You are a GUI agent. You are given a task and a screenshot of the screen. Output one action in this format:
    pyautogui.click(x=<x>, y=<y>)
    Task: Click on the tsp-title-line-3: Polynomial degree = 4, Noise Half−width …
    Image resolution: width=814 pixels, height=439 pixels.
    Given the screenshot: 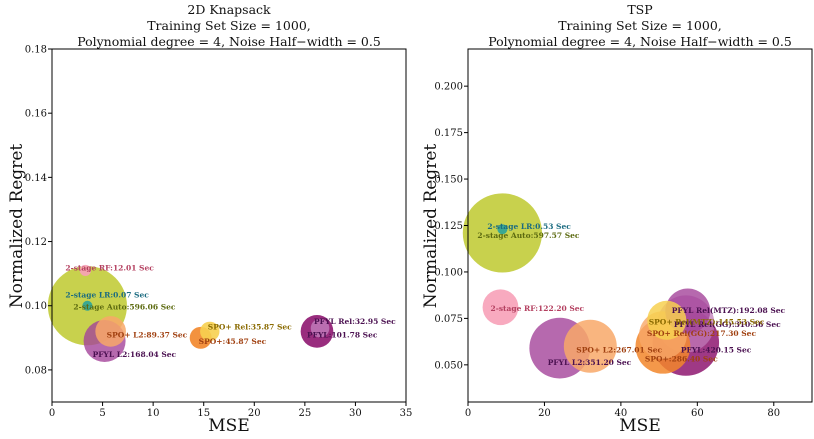 What is the action you would take?
    pyautogui.click(x=640, y=41)
    